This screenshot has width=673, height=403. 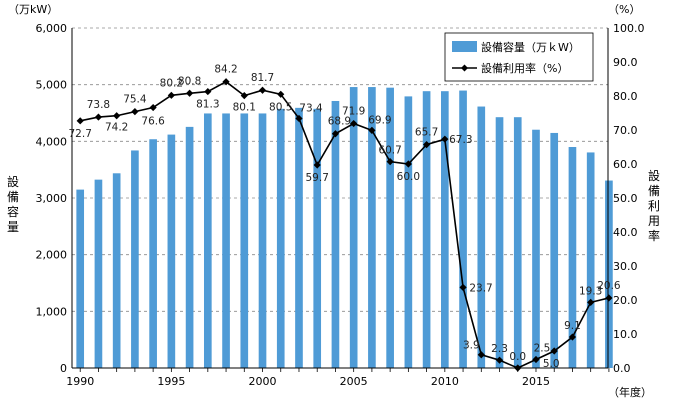 What do you see at coordinates (135, 100) in the screenshot?
I see `utilization-data-label: 75.4` at bounding box center [135, 100].